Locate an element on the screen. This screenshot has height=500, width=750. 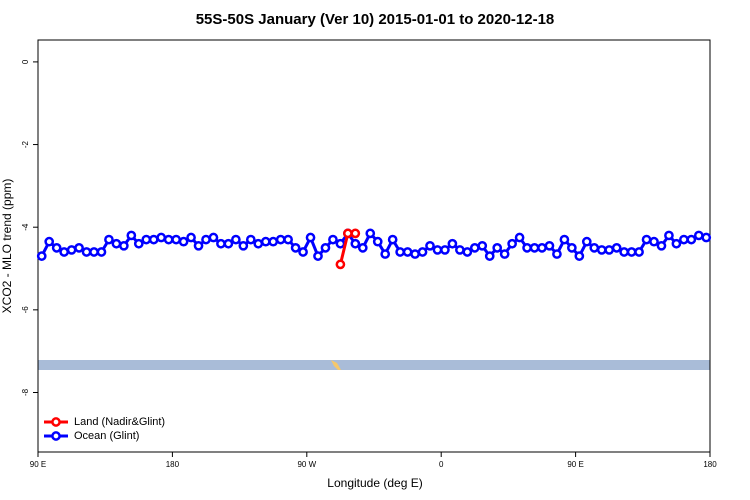
y-axis-label: XCO2 - MLO trend (ppm) is located at coordinates (7, 246).